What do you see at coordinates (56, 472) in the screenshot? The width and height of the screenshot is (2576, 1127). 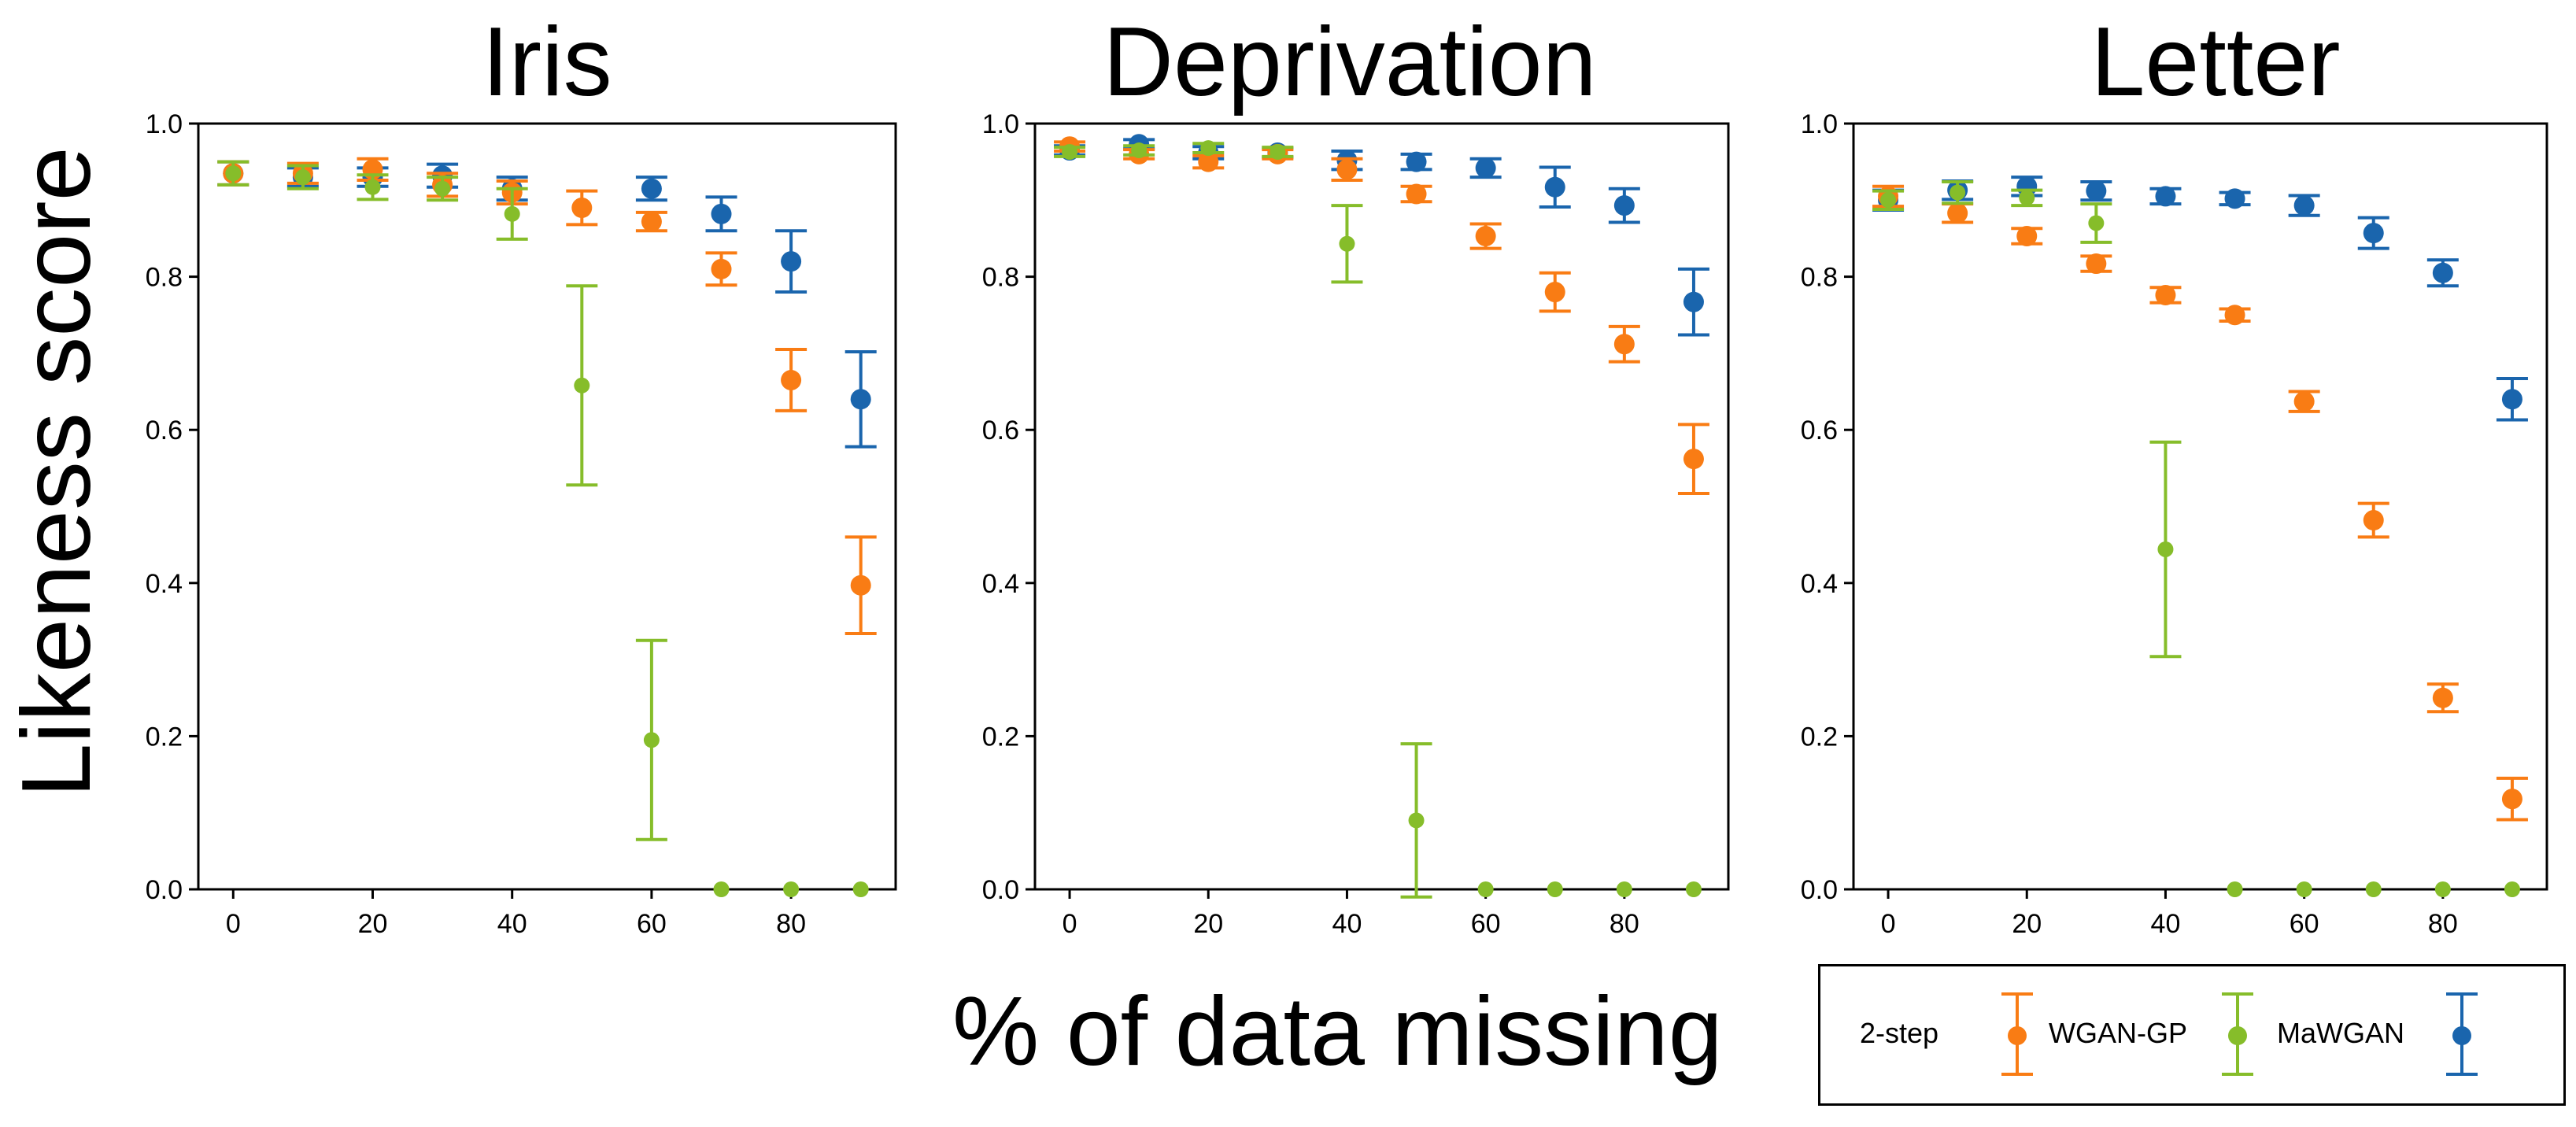 I see `y-axis-label: Likeness score` at bounding box center [56, 472].